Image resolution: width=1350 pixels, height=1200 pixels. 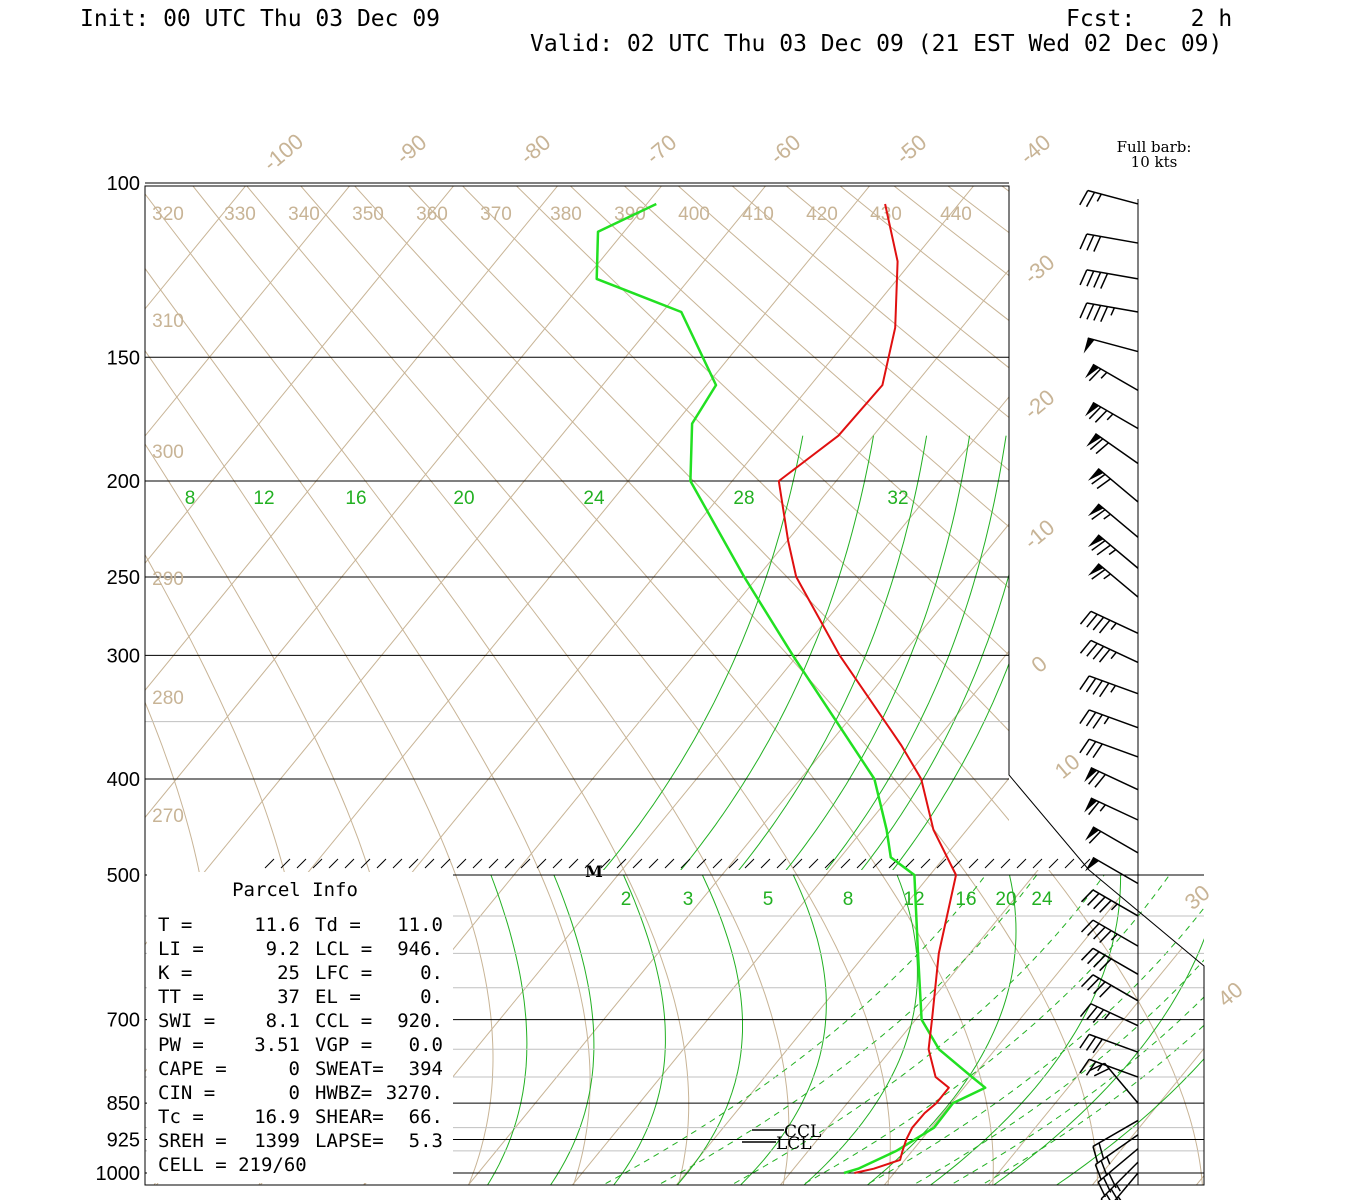 What do you see at coordinates (1154, 147) in the screenshot?
I see `wind-legend-line1: Full barb:` at bounding box center [1154, 147].